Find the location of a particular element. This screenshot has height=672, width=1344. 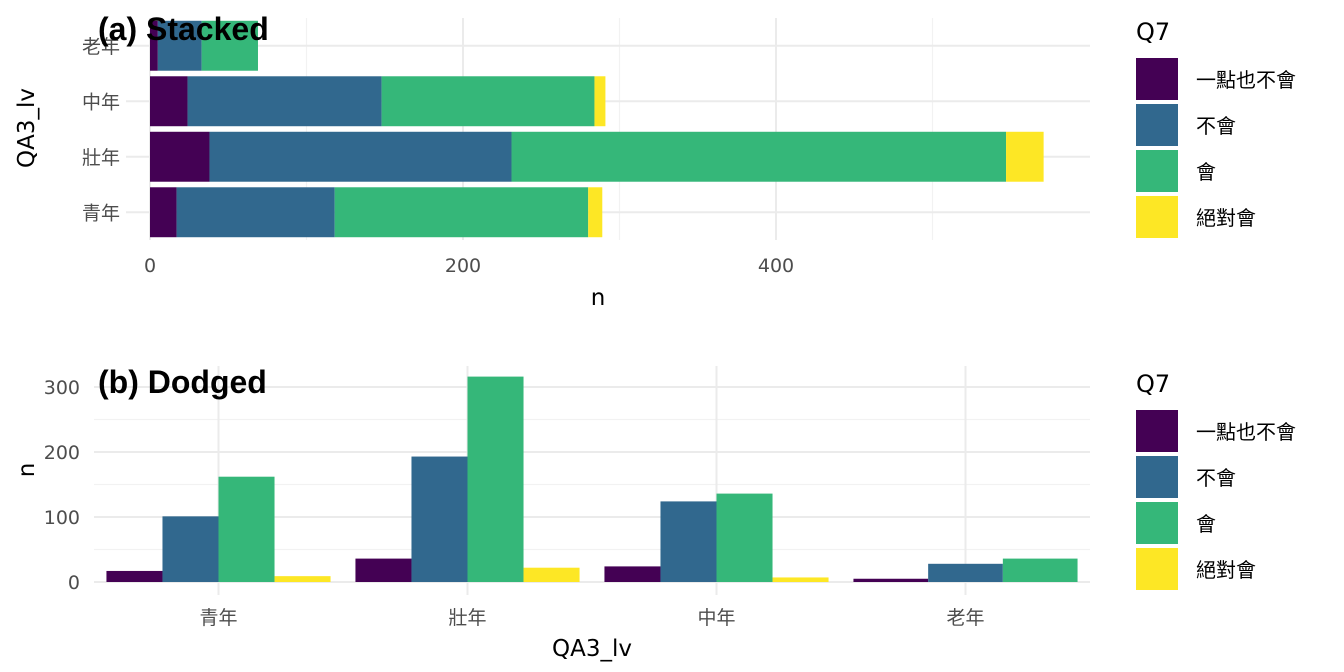

panel-a-y-tick-label: 老年 is located at coordinates (101, 47).